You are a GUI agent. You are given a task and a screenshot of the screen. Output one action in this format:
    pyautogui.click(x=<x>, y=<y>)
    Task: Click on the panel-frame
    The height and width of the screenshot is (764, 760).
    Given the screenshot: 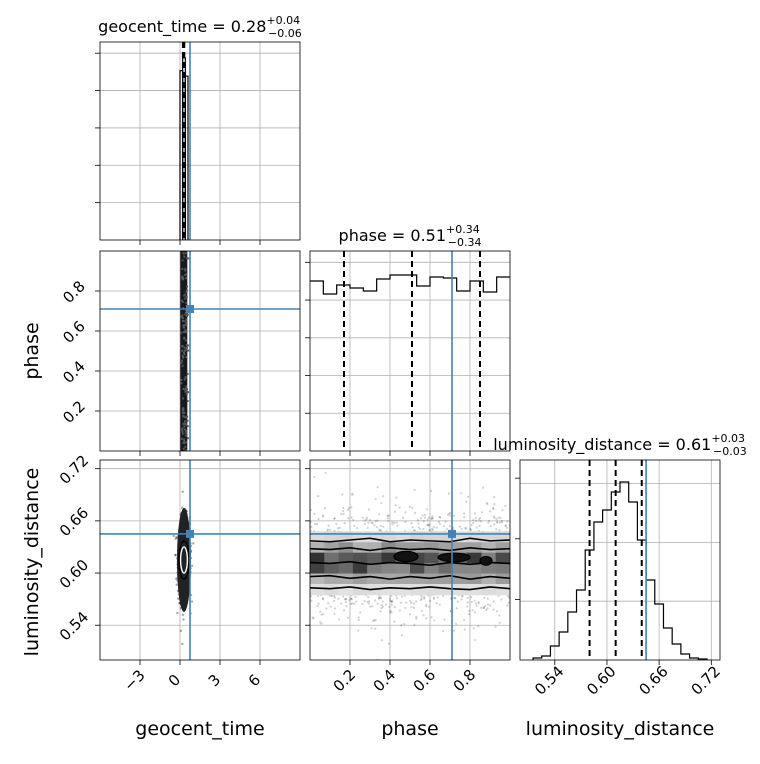 What is the action you would take?
    pyautogui.click(x=200, y=560)
    